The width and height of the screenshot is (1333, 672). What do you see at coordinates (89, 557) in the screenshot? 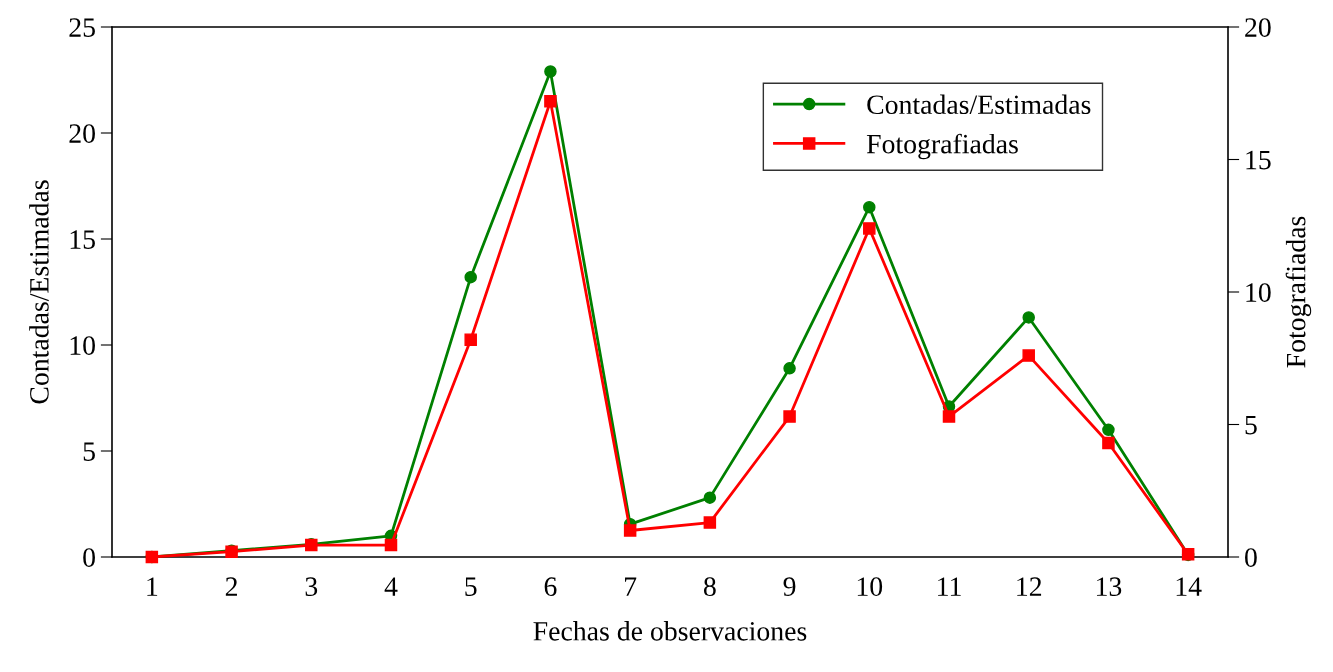
I see `y-tick-label: 0` at bounding box center [89, 557].